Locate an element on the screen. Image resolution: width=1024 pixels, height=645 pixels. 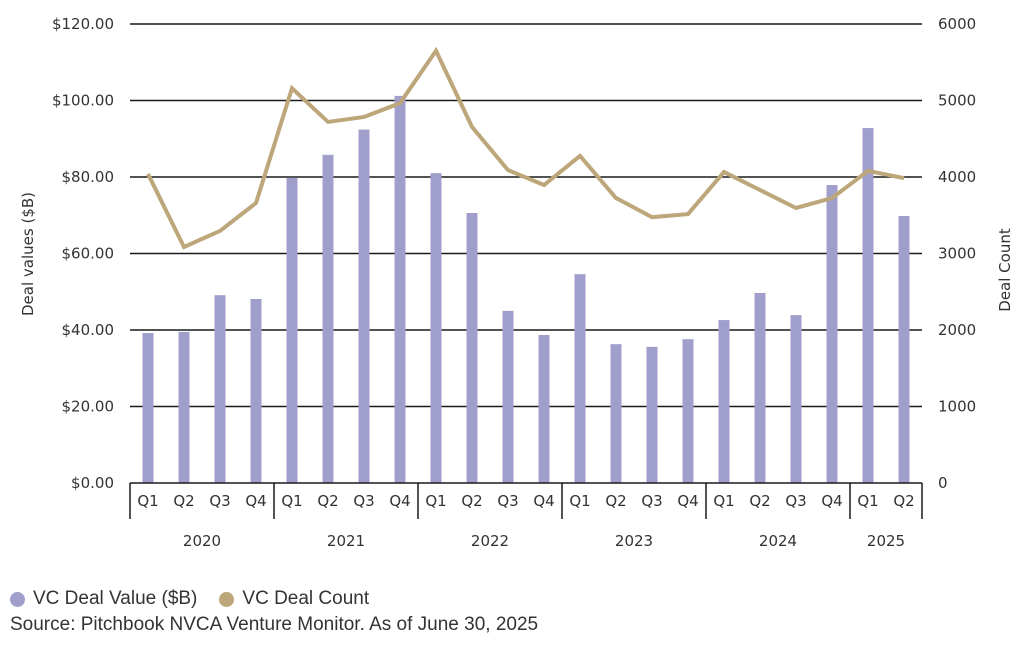
y-tick-label: $40.00 is located at coordinates (88, 330).